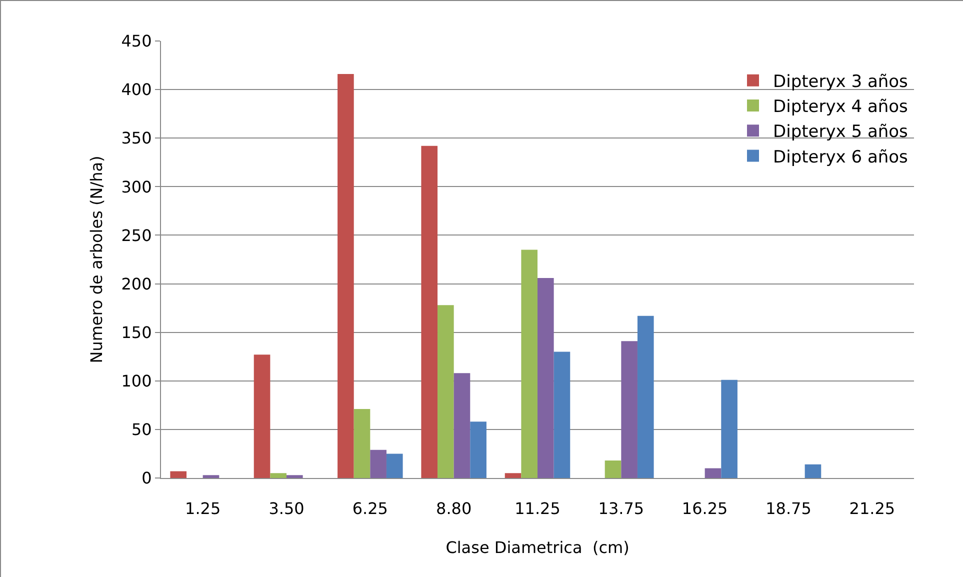  Describe the element at coordinates (538, 547) in the screenshot. I see `x-axis-title: Clase Diametrica (cm)` at that location.